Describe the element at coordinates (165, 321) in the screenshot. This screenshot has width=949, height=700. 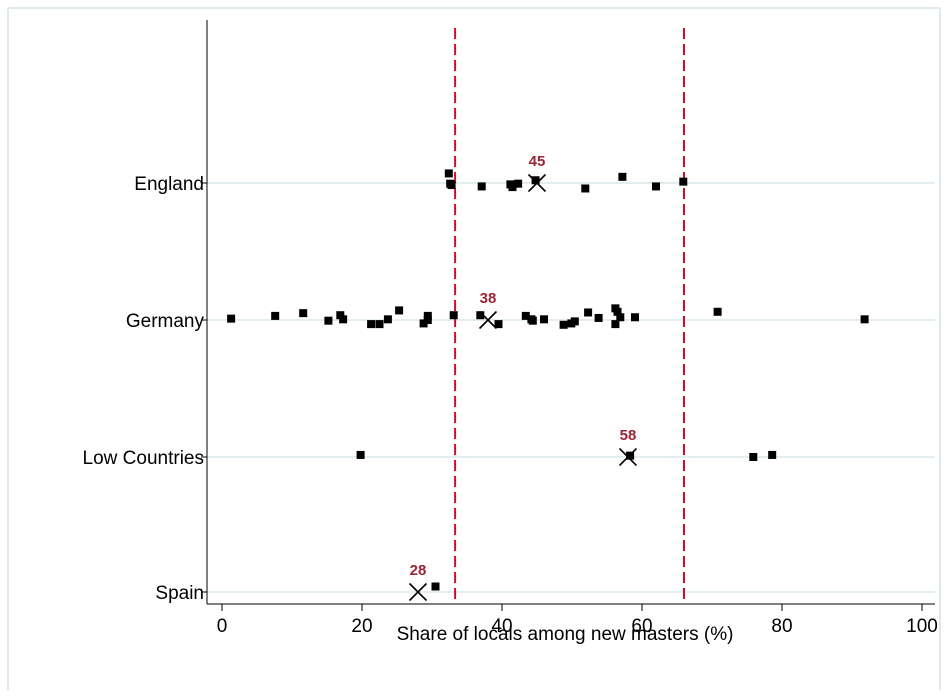
I see `category-label: Germany` at that location.